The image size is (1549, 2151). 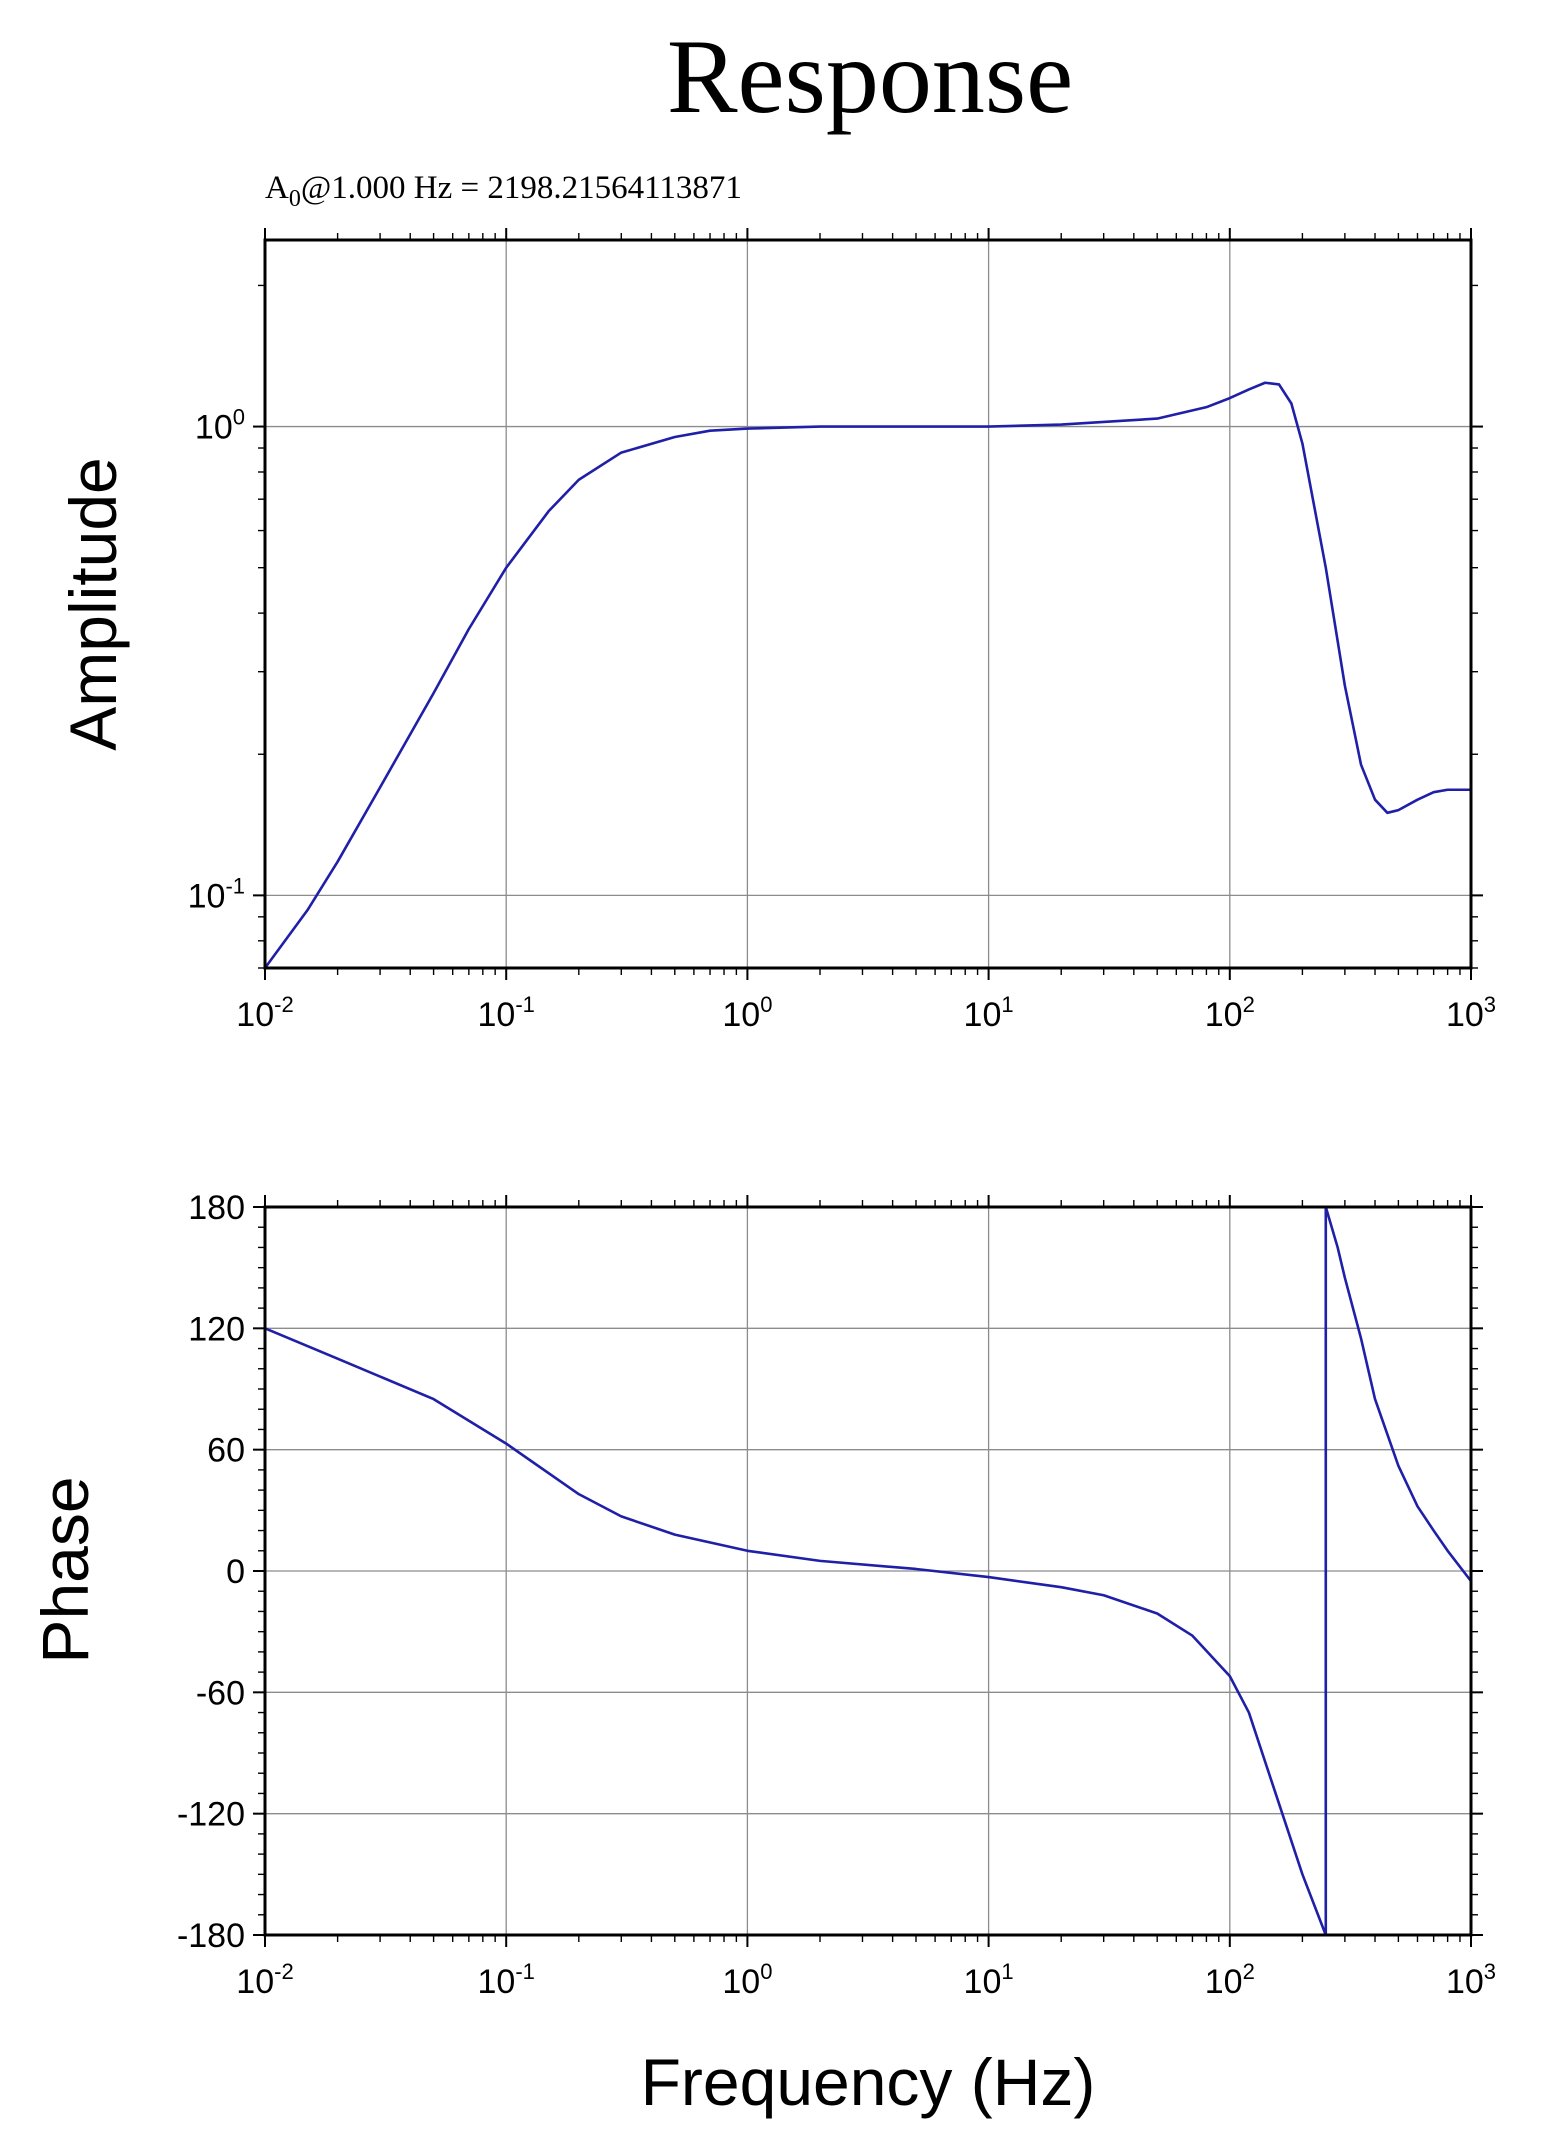 What do you see at coordinates (216, 1208) in the screenshot?
I see `phase-y-tick-label: 180` at bounding box center [216, 1208].